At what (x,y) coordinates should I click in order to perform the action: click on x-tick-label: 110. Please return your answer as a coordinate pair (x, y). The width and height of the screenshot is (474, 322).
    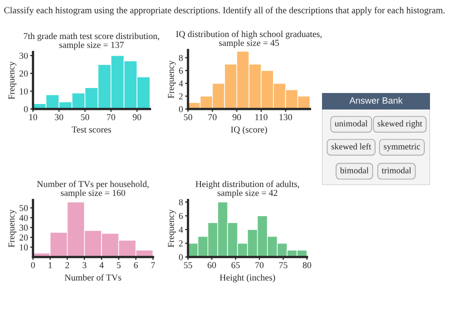
    Looking at the image, I should click on (261, 117).